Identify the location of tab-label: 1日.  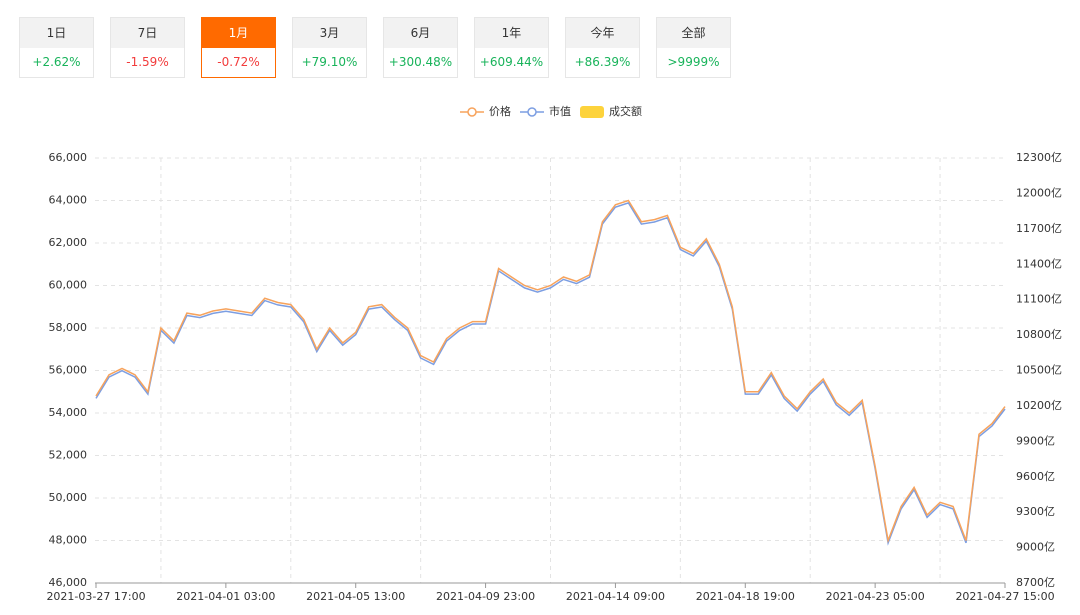
(56, 33).